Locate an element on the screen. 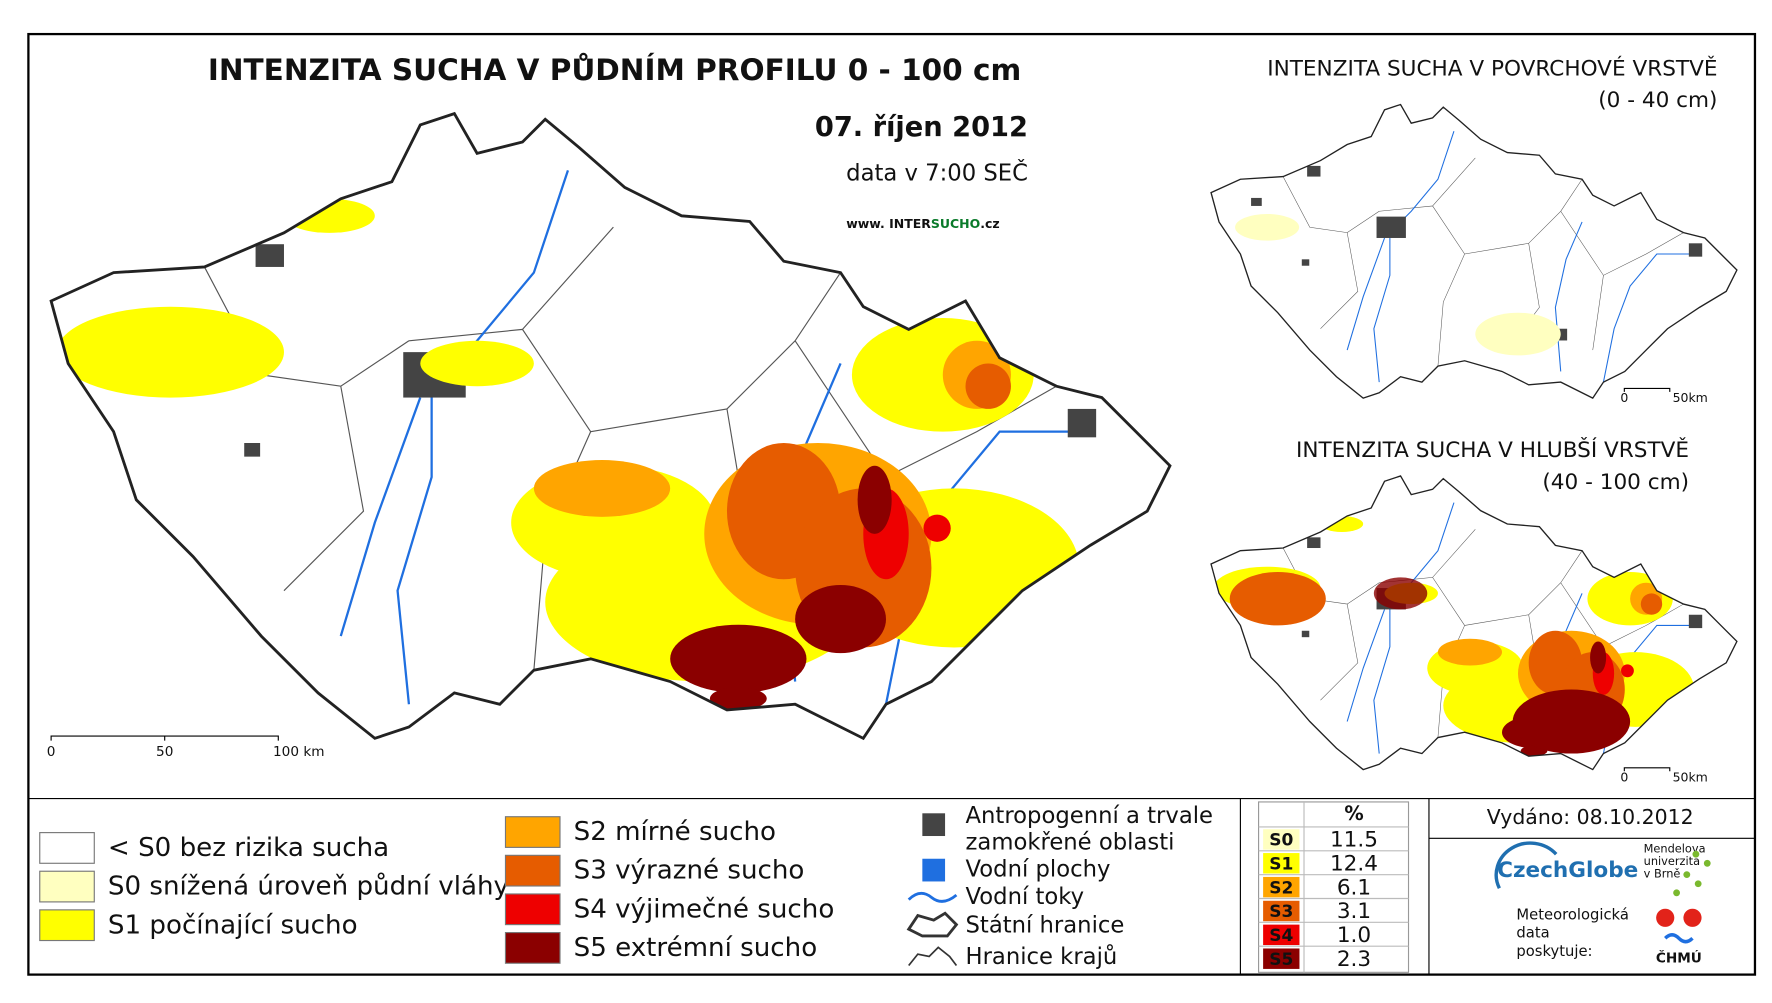 This screenshot has width=1772, height=1003. legend-label: Hranice krajů is located at coordinates (1042, 956).